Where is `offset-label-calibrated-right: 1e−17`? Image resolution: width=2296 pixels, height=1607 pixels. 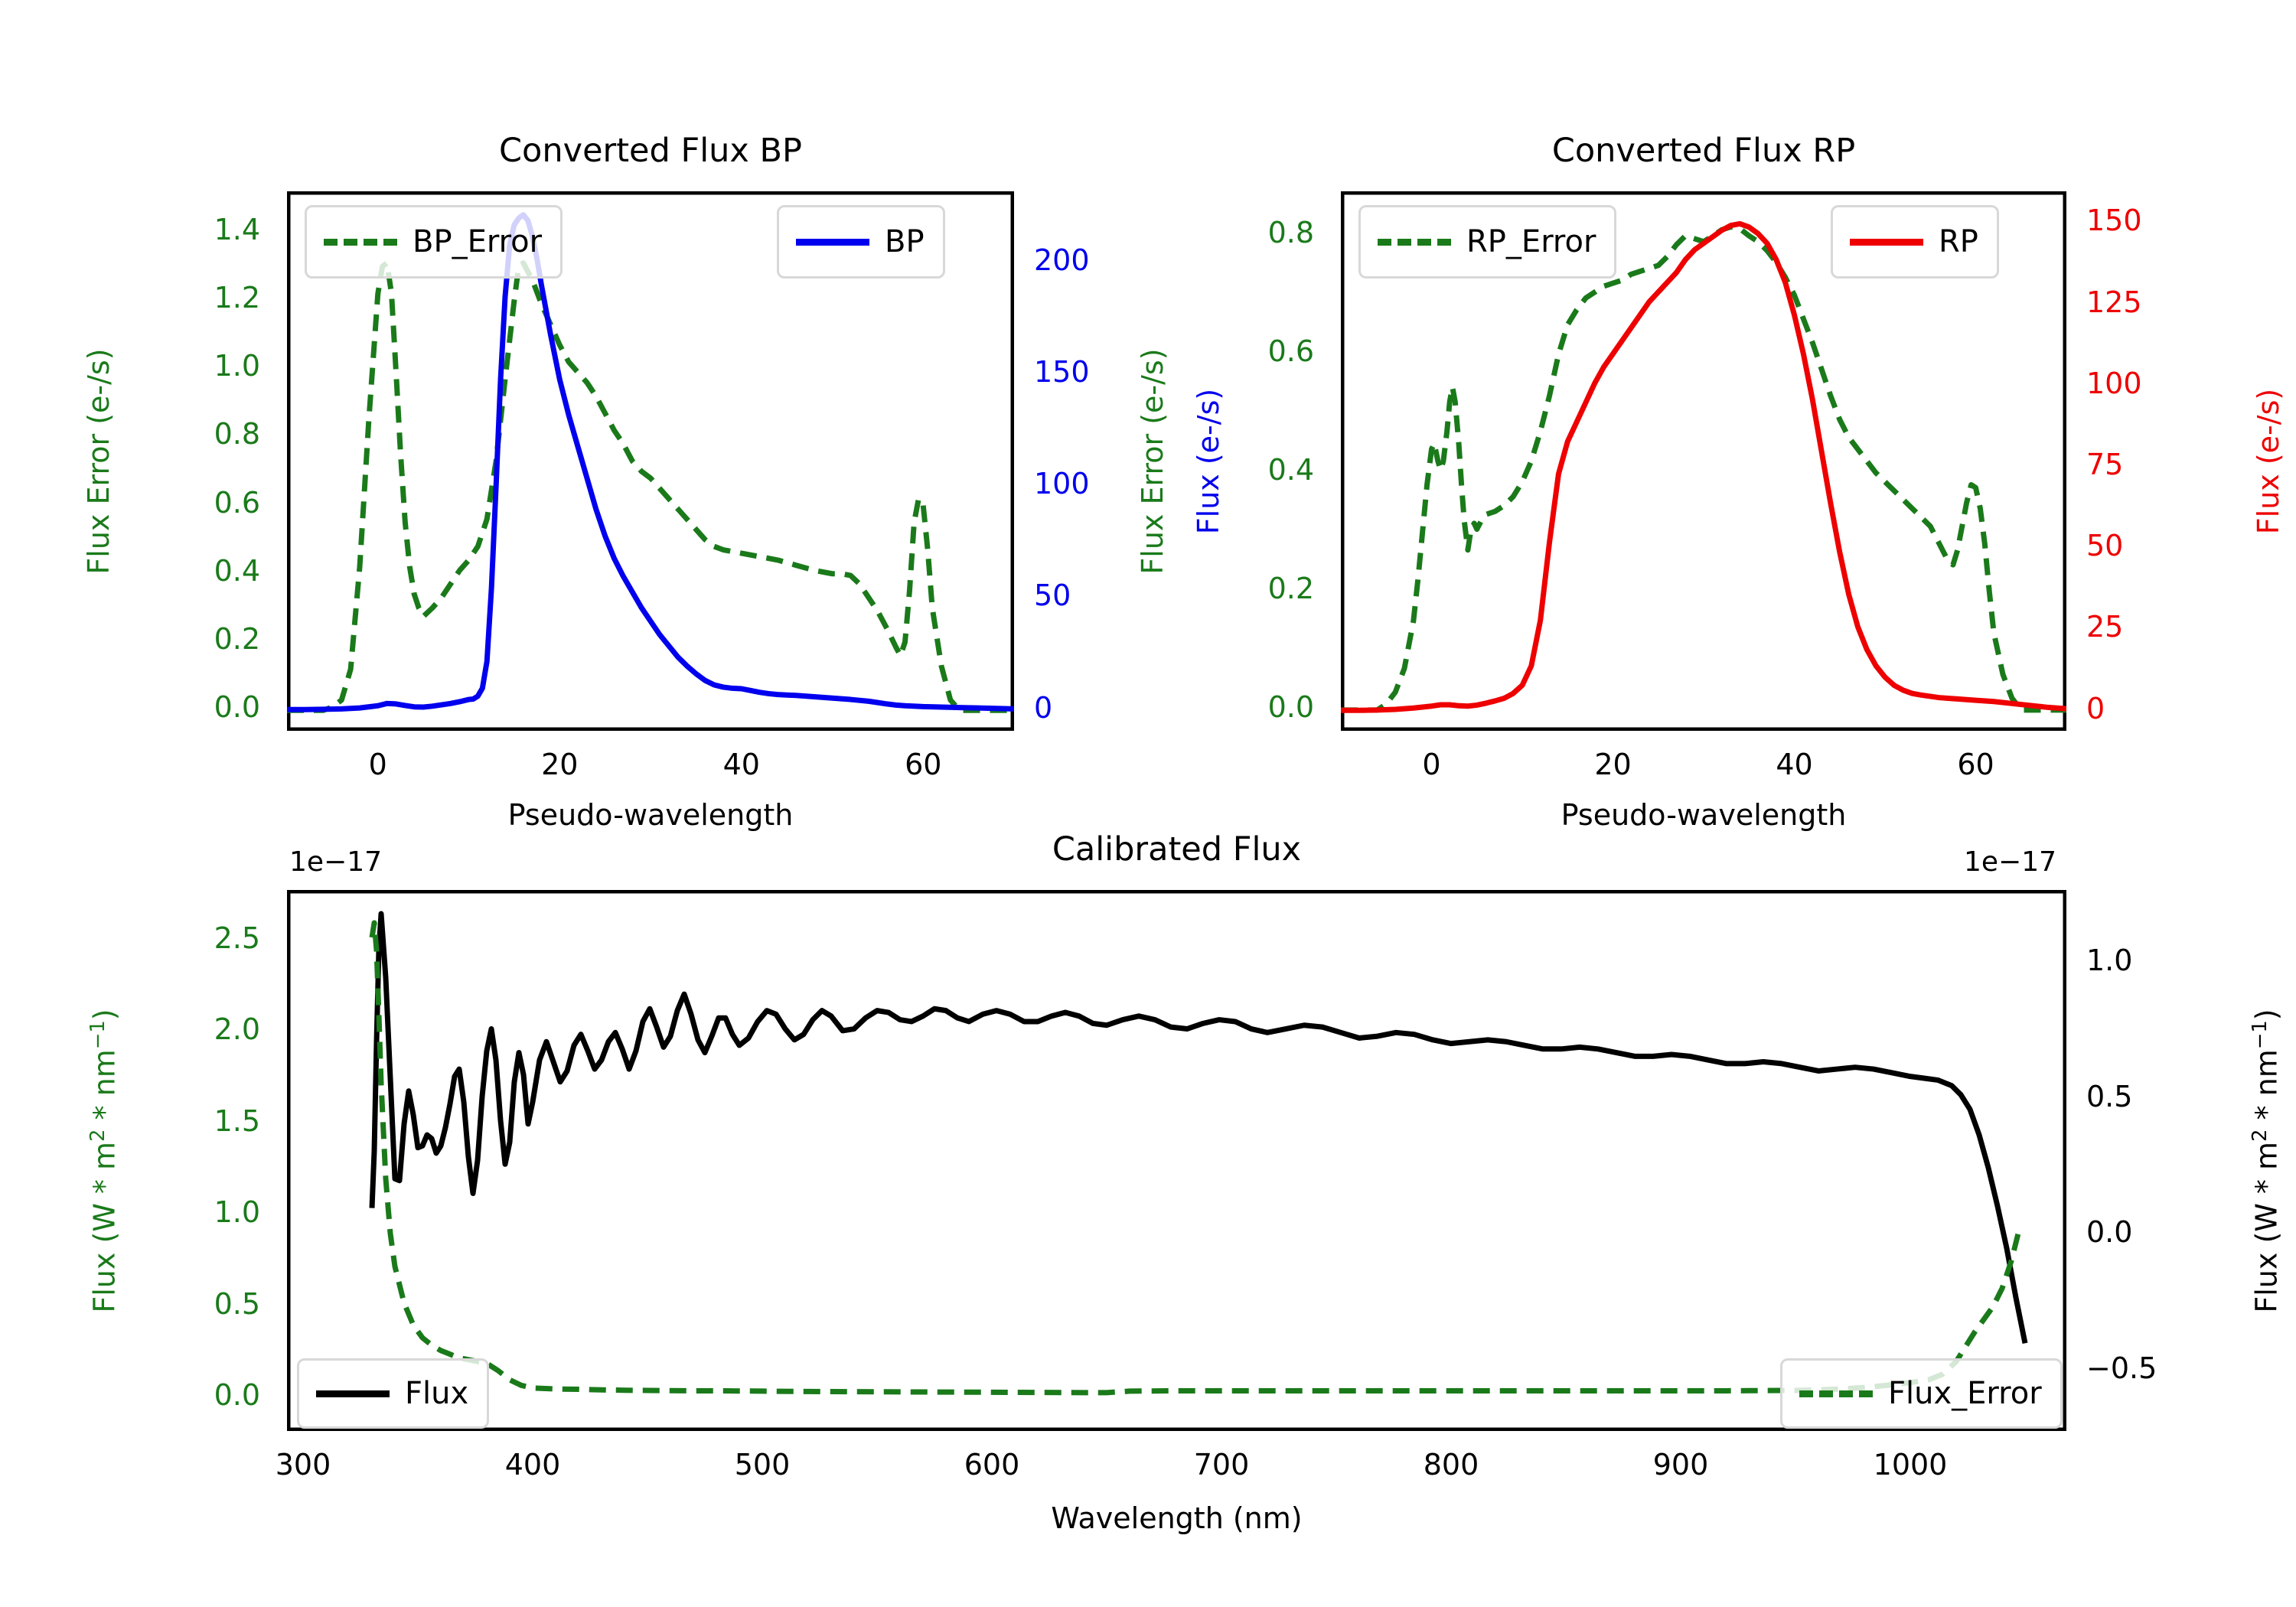
offset-label-calibrated-right: 1e−17 is located at coordinates (2010, 862).